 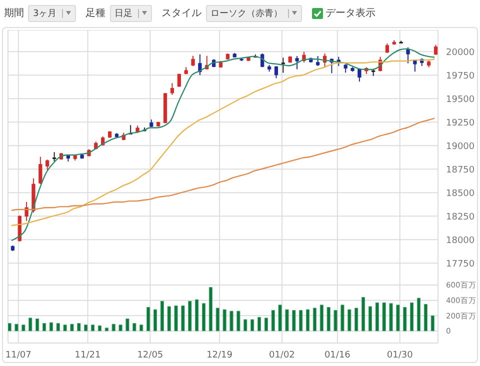 What do you see at coordinates (351, 13) in the screenshot?
I see `text: データ表示` at bounding box center [351, 13].